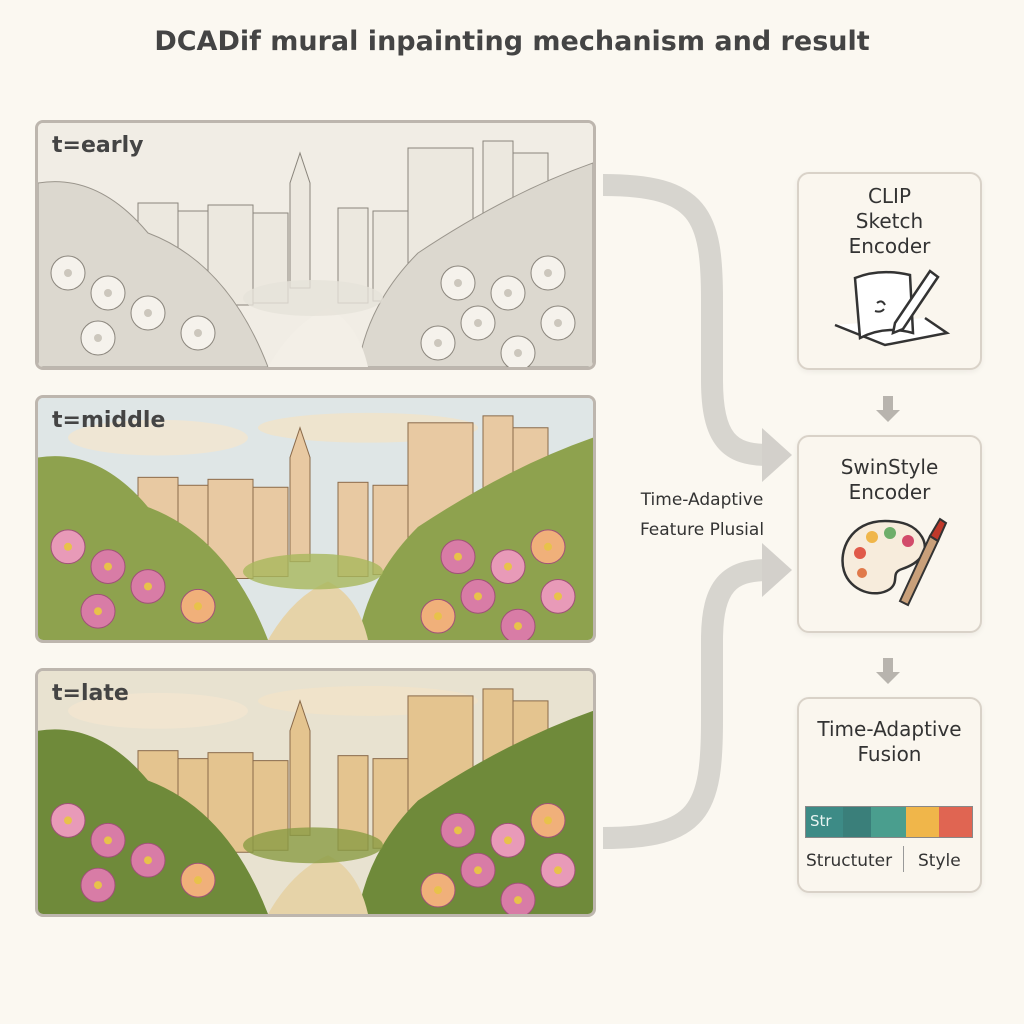  What do you see at coordinates (702, 500) in the screenshot?
I see `mid-label-line1: Time-Adaptive` at bounding box center [702, 500].